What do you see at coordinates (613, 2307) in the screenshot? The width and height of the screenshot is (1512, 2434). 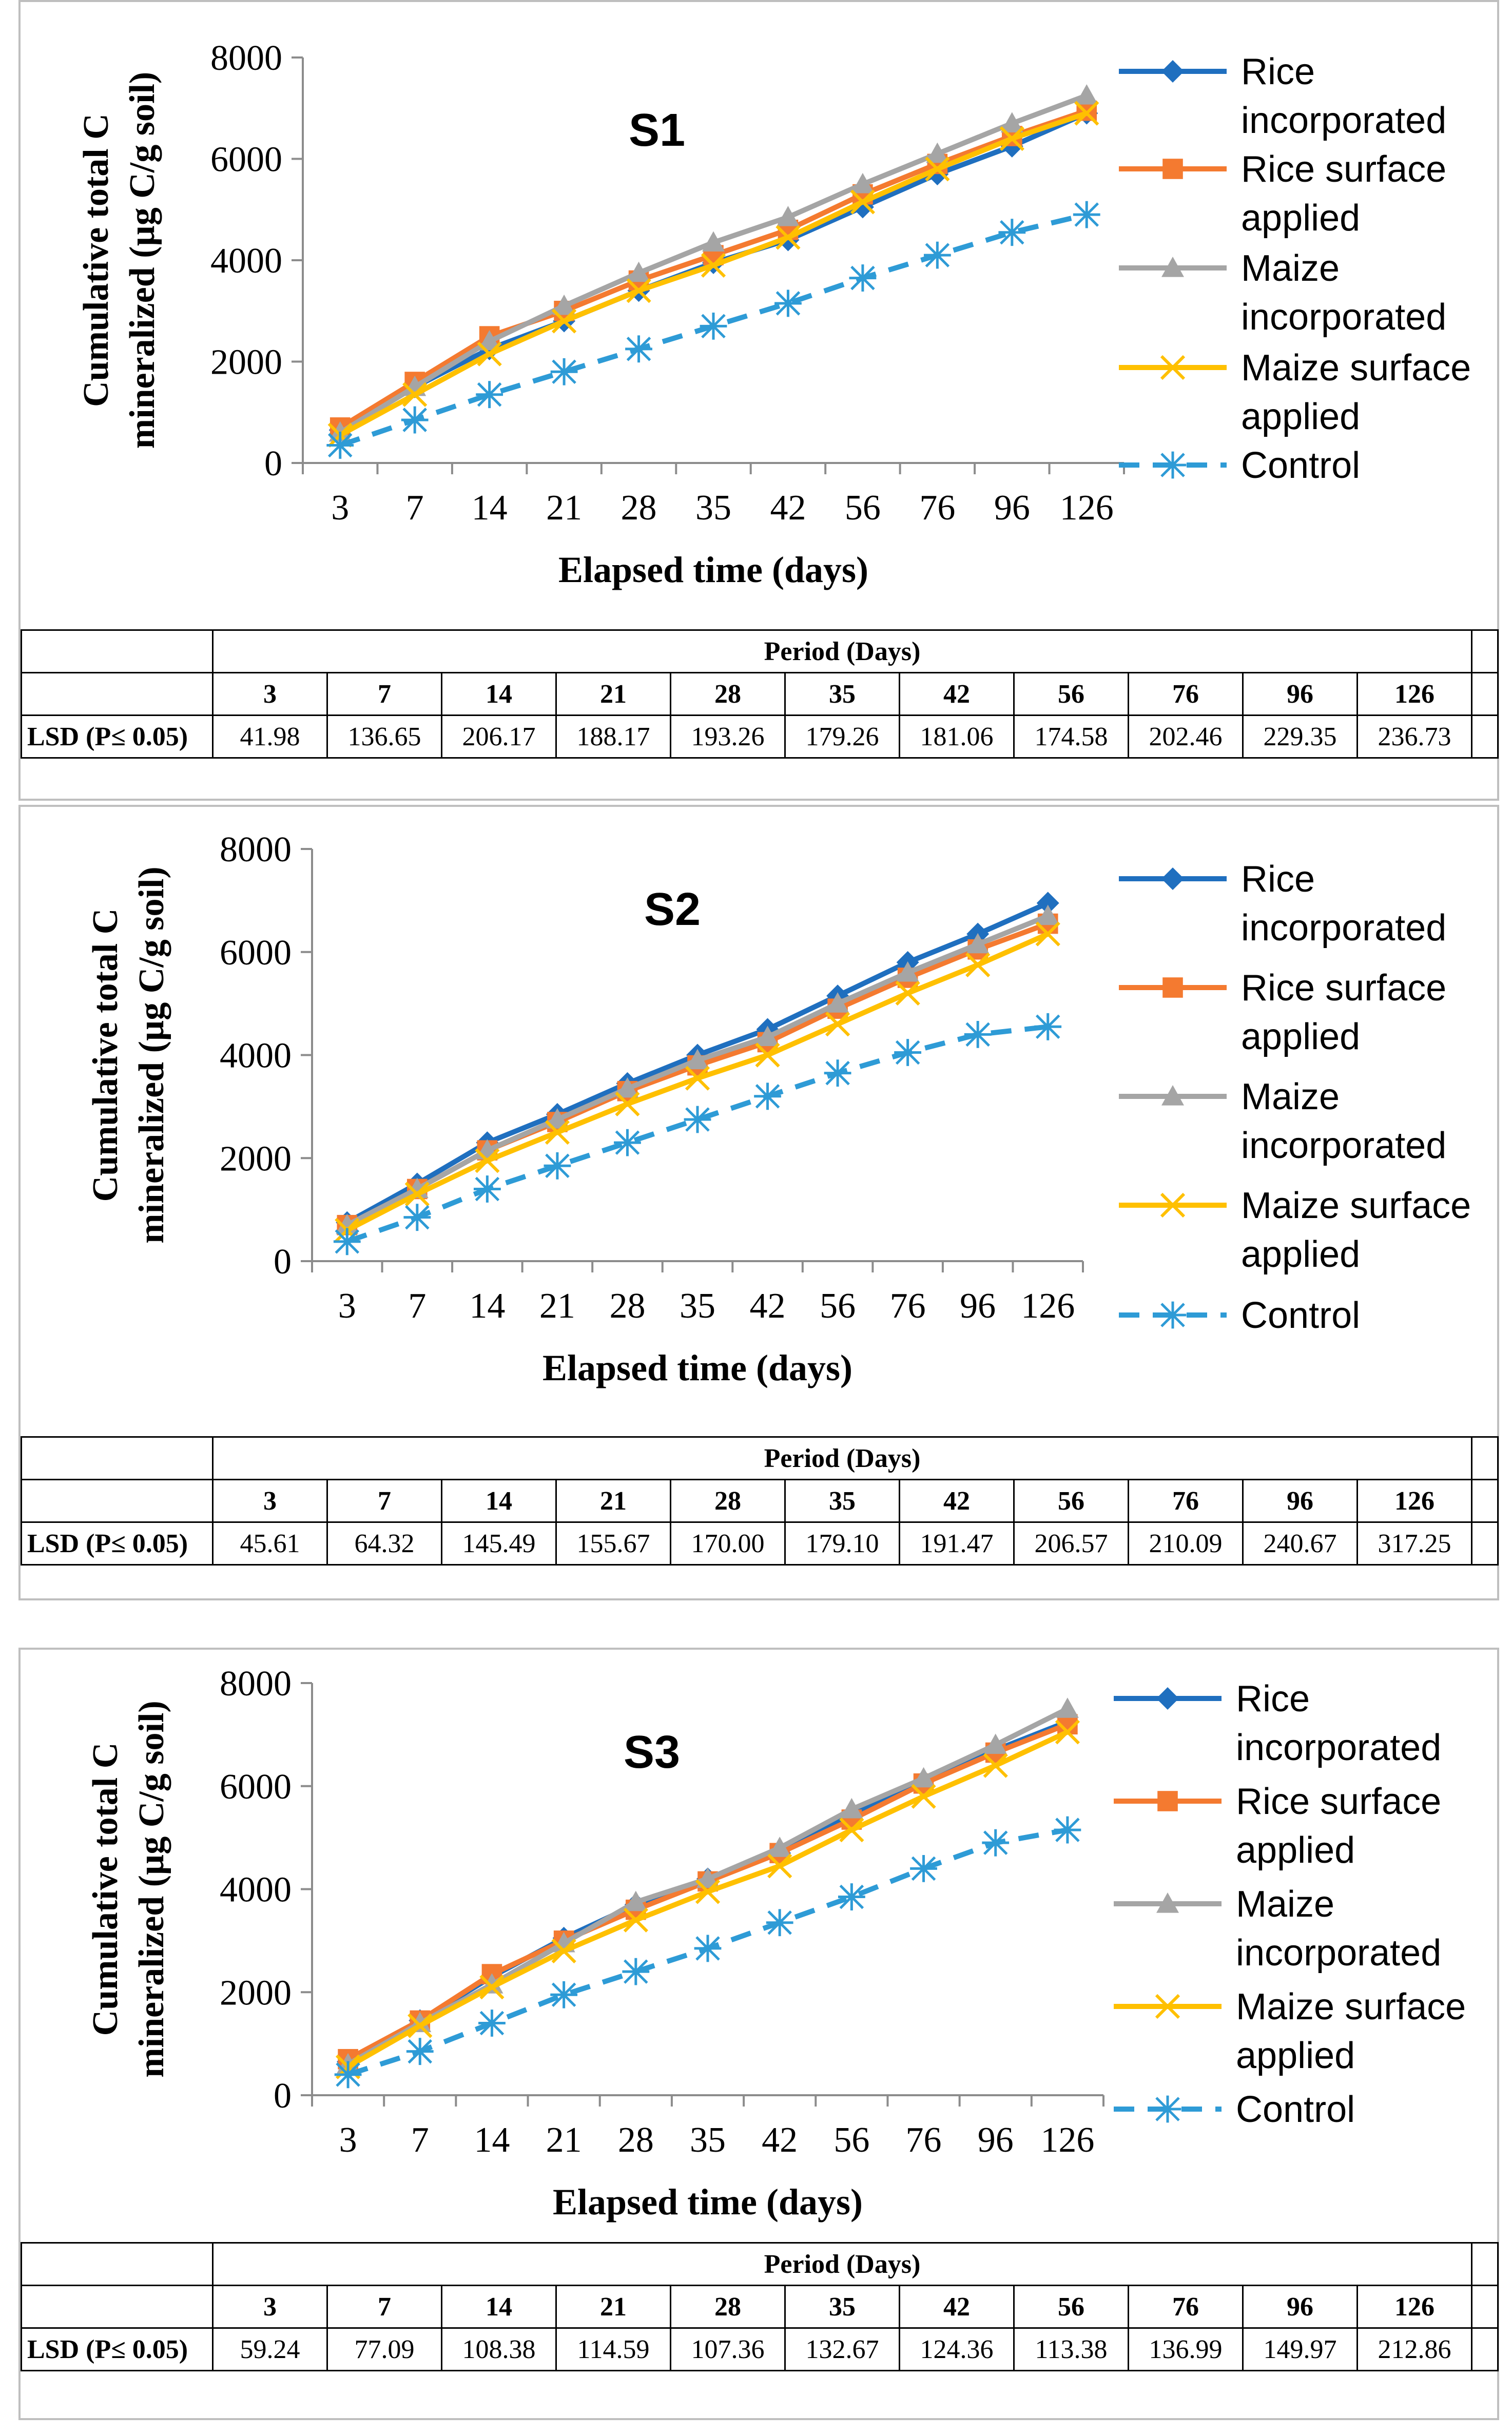 I see `period-column-header: 21` at bounding box center [613, 2307].